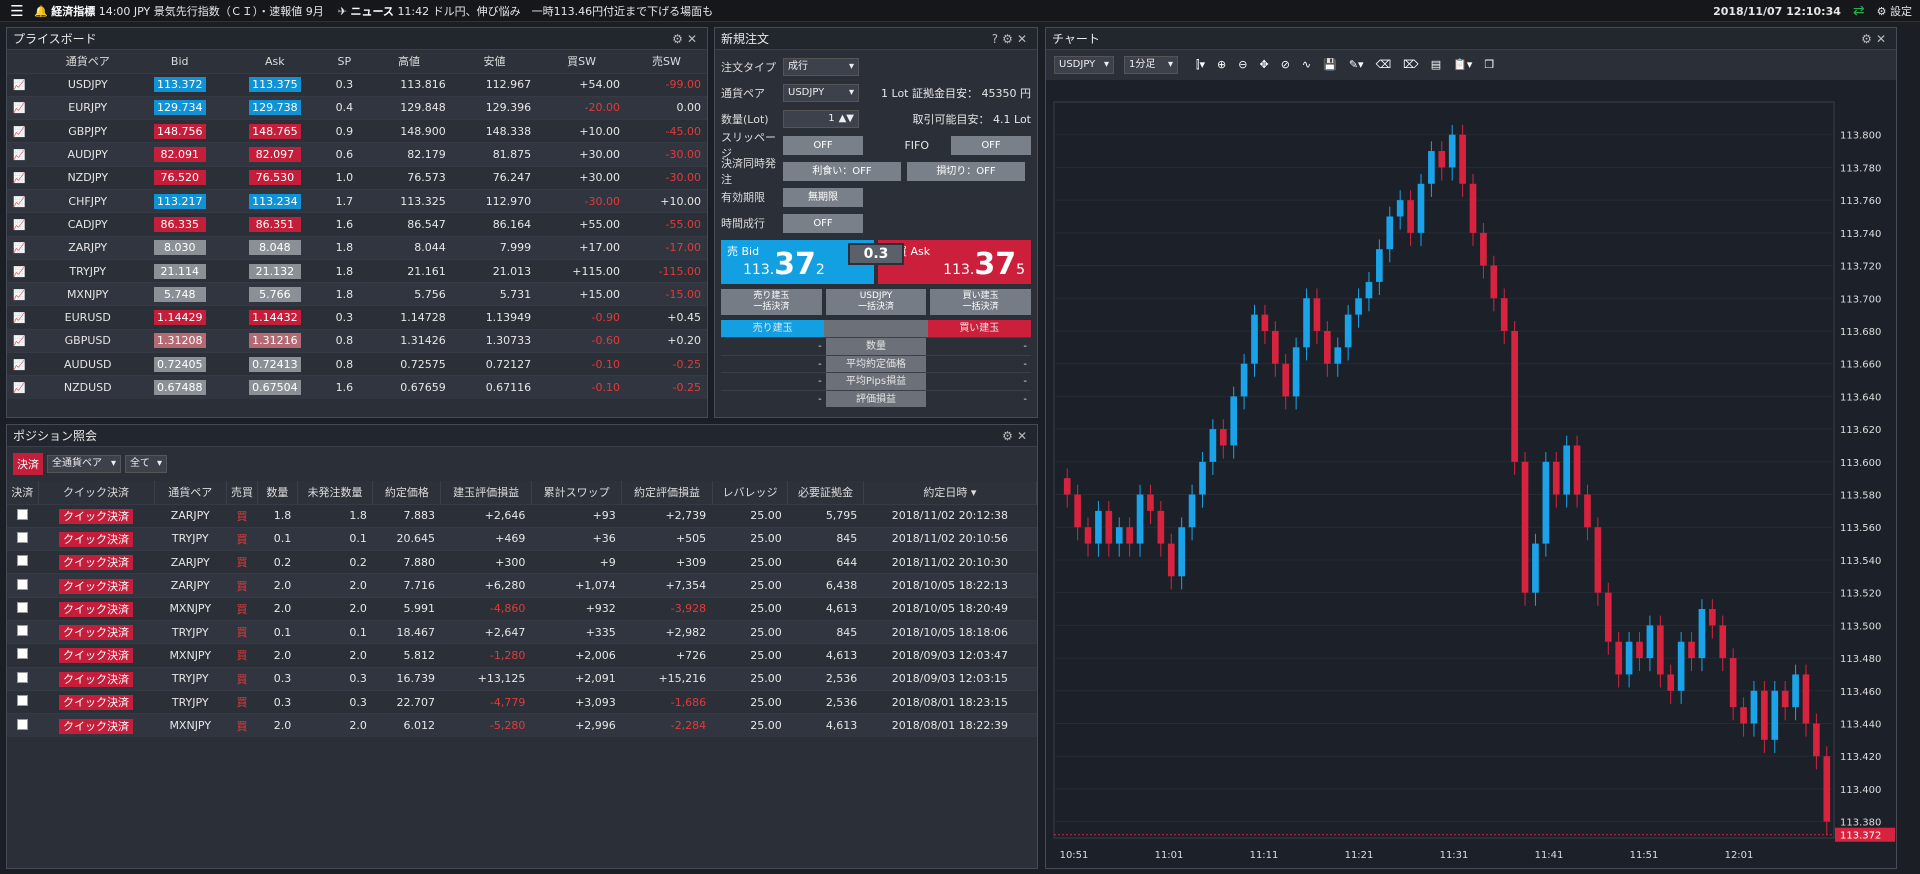  I want to click on bid-quote: 148.756, so click(179, 131).